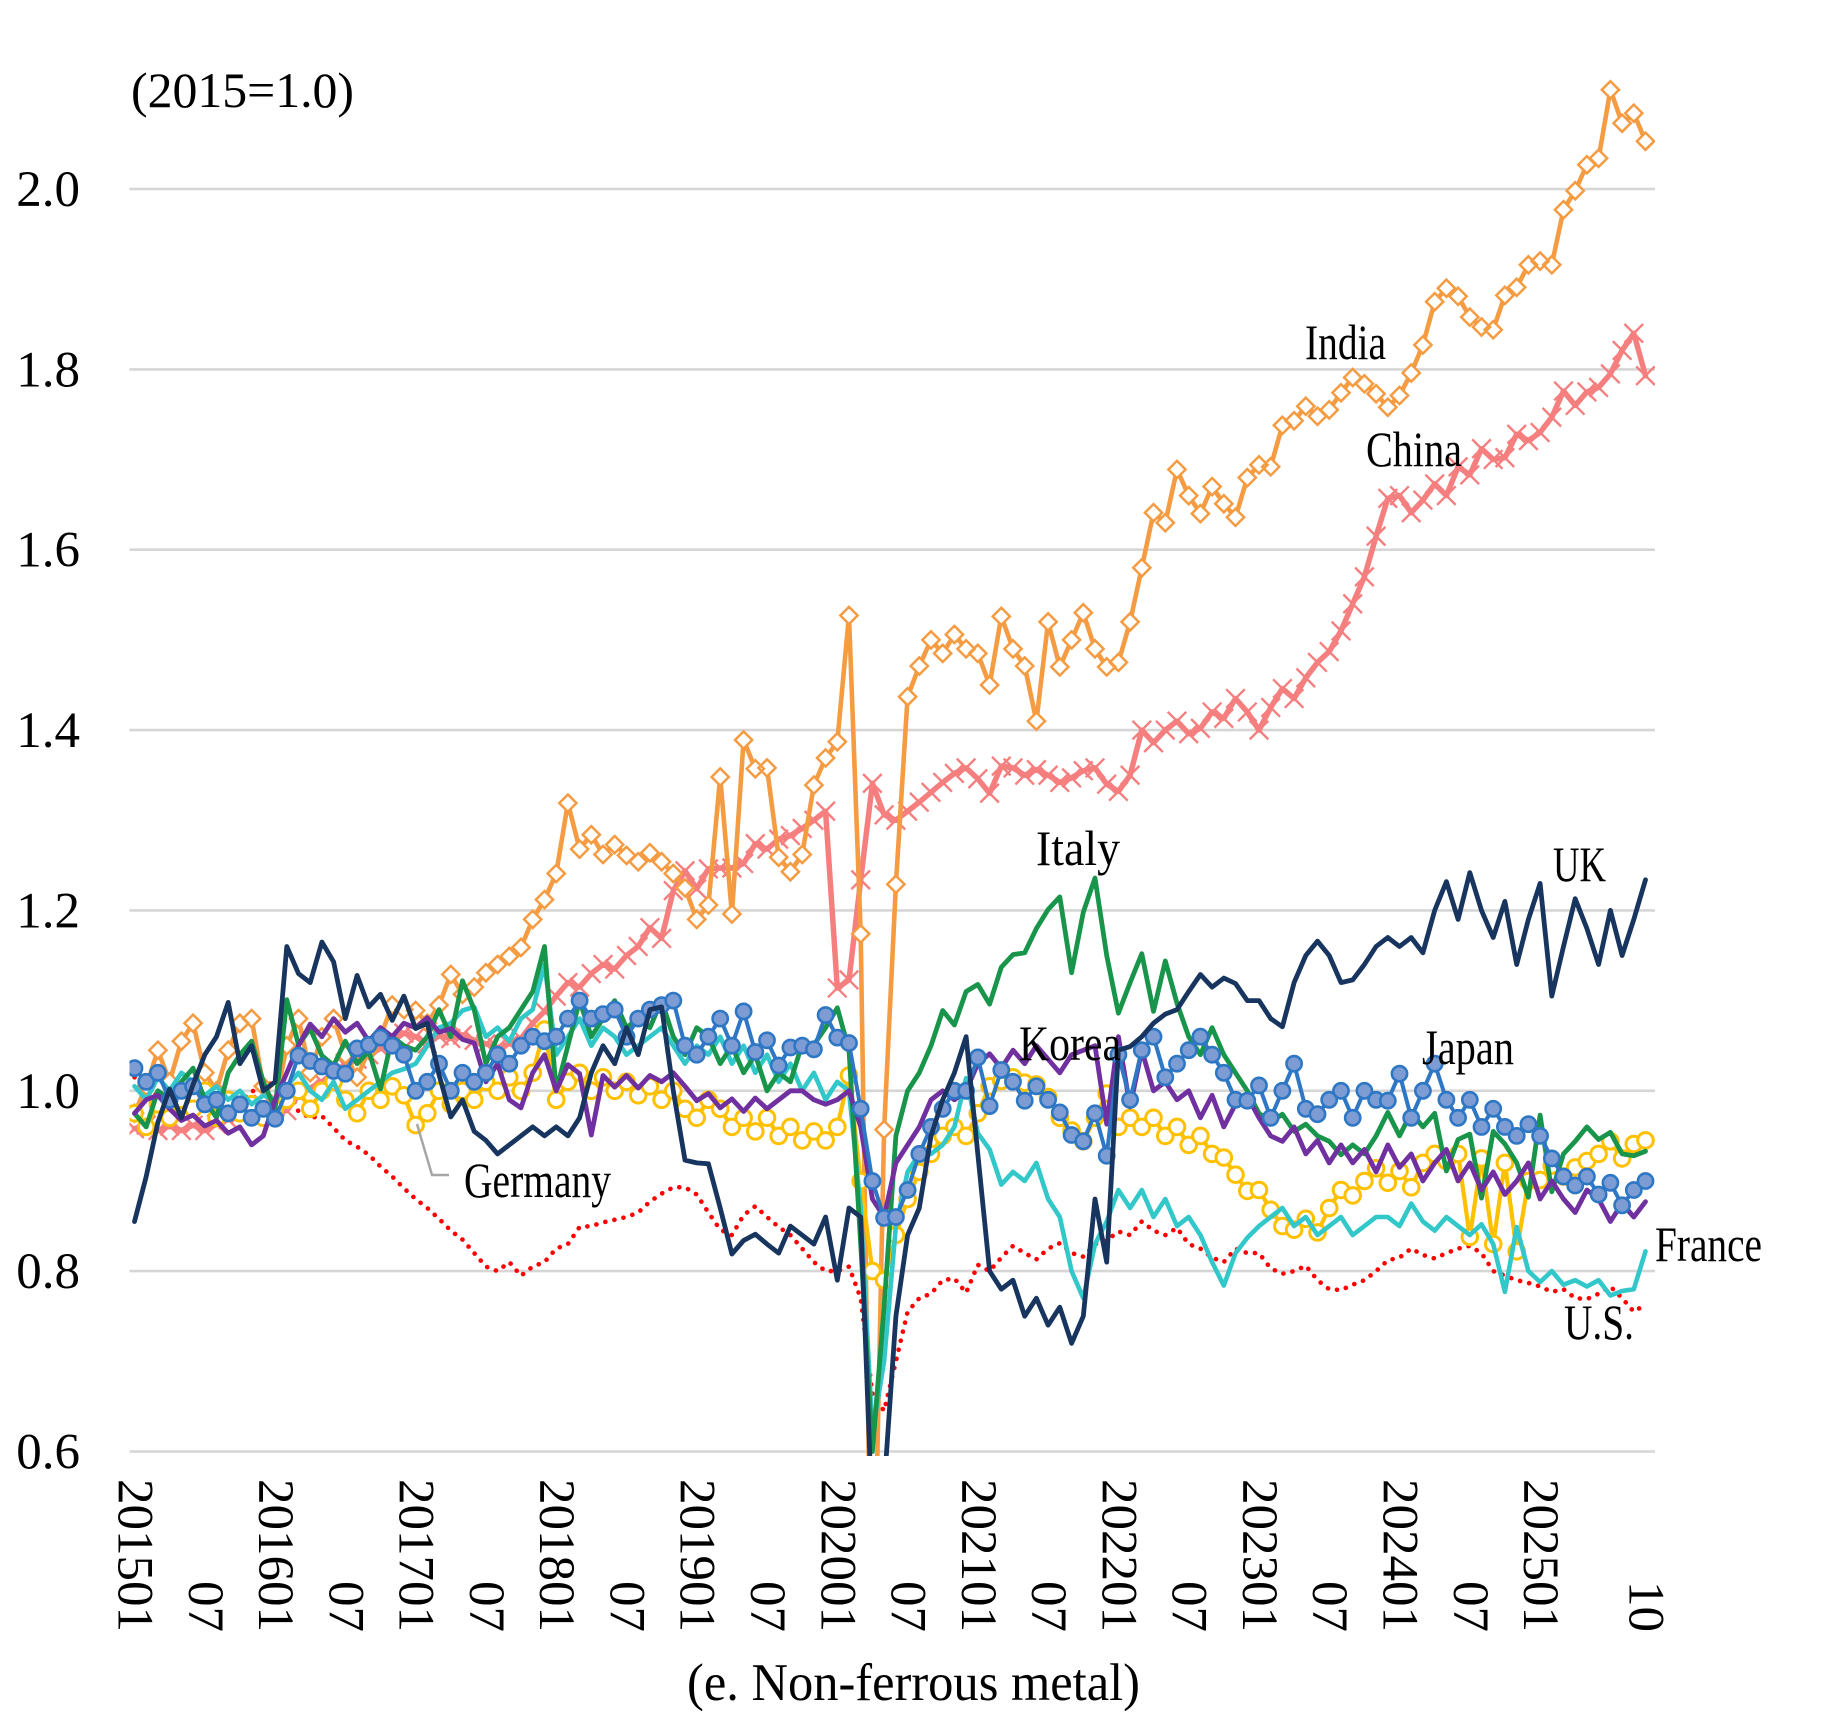 This screenshot has width=1831, height=1722. What do you see at coordinates (1078, 848) in the screenshot?
I see `svg-text: Italy` at bounding box center [1078, 848].